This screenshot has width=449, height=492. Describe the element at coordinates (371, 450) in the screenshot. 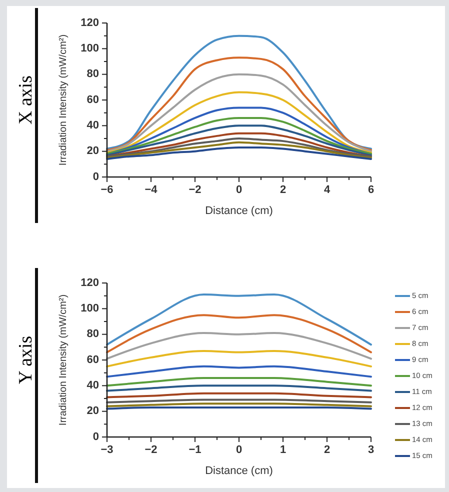

I see `x-tick-label: 3` at that location.